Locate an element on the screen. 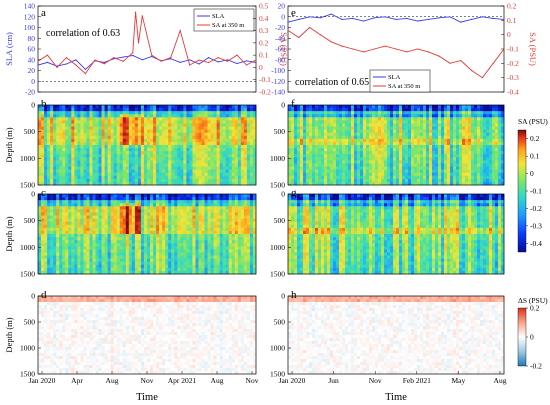  a-ytick-left-label: 20 is located at coordinates (32, 70).